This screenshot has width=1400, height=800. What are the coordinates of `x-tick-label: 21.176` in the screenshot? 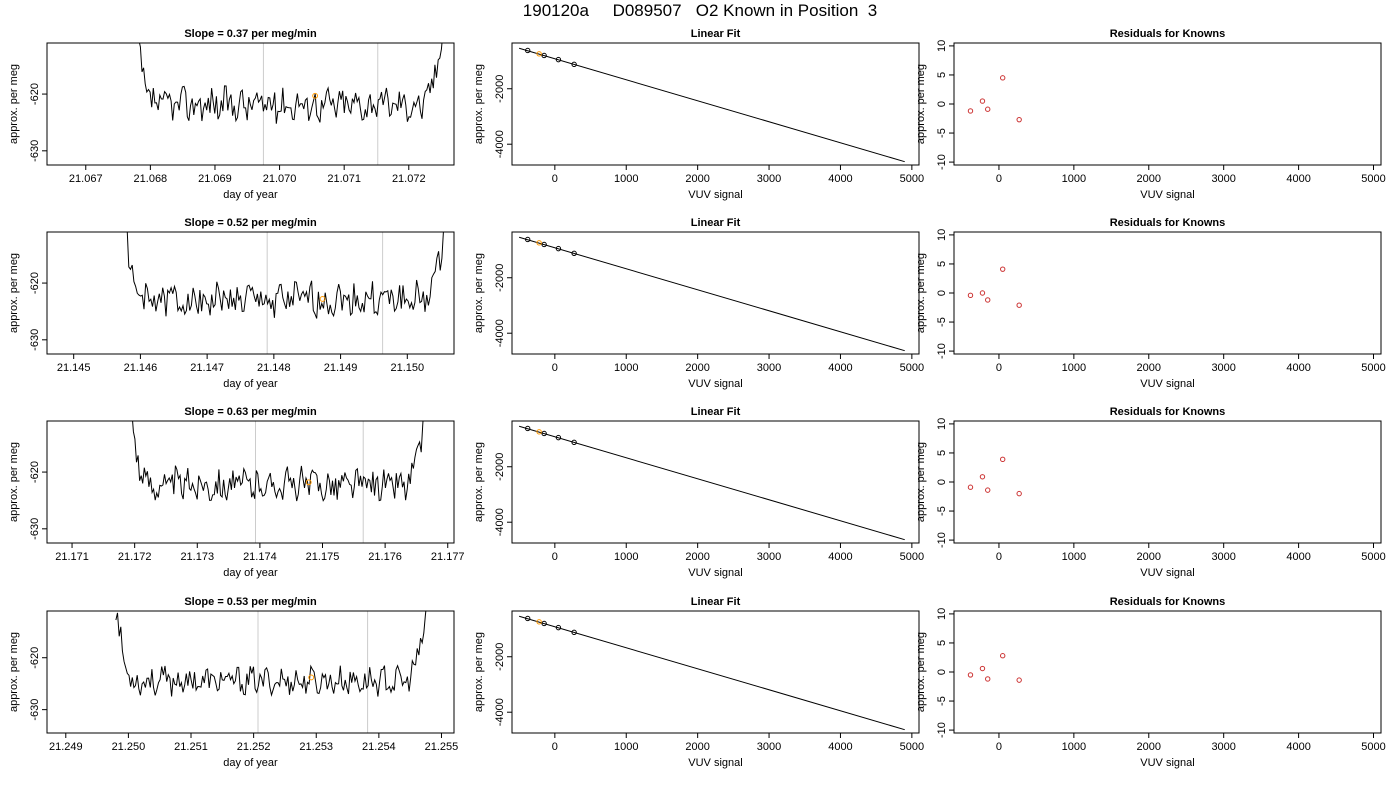 It's located at (385, 557).